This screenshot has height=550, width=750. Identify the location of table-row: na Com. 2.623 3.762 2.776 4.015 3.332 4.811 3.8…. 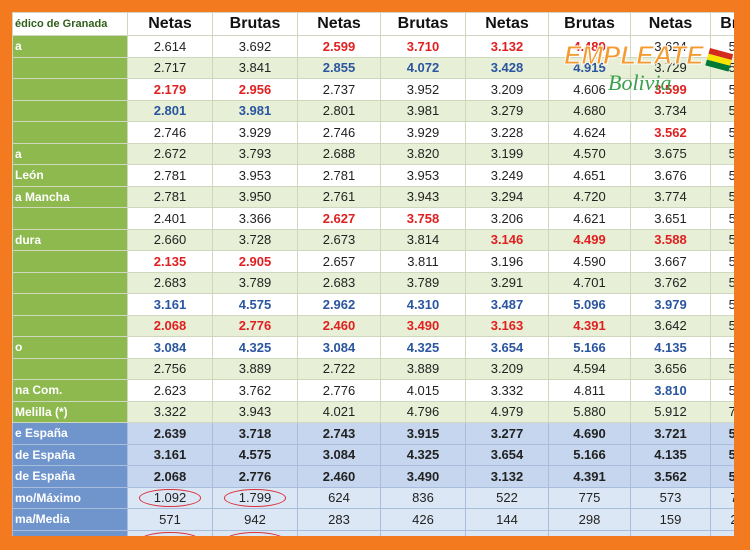
(373, 390).